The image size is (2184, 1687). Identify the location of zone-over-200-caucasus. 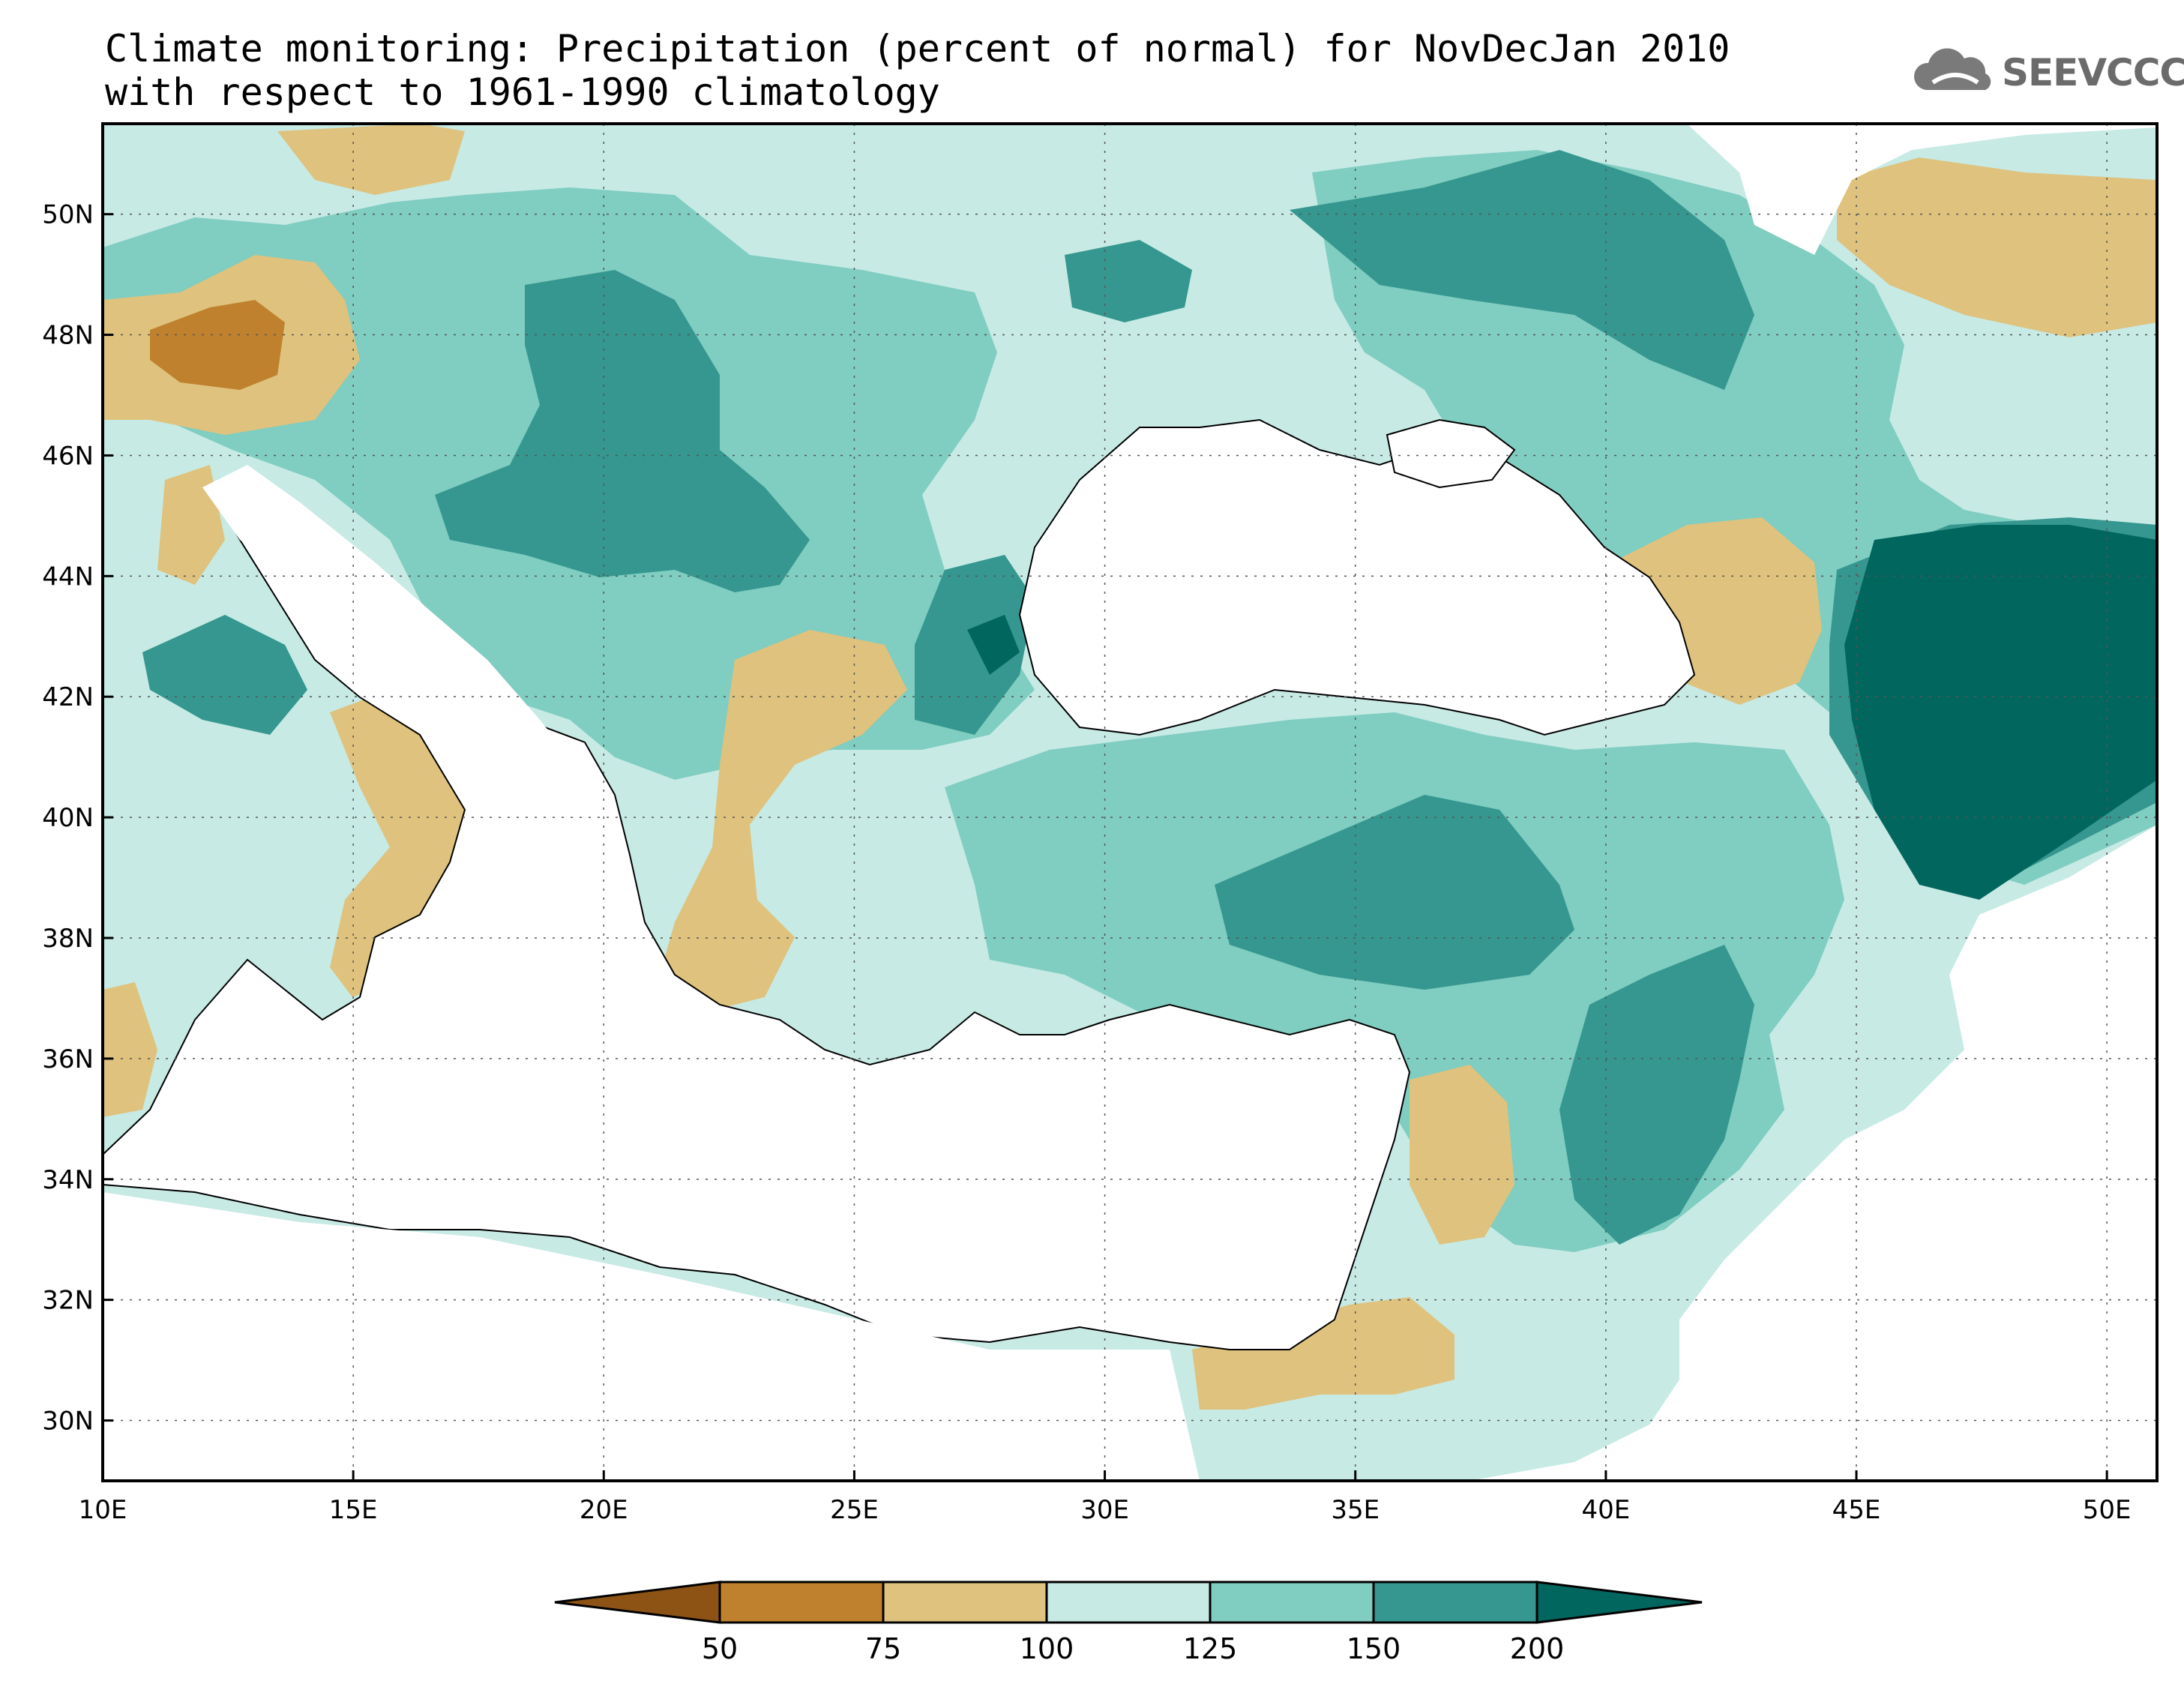
(2000, 712).